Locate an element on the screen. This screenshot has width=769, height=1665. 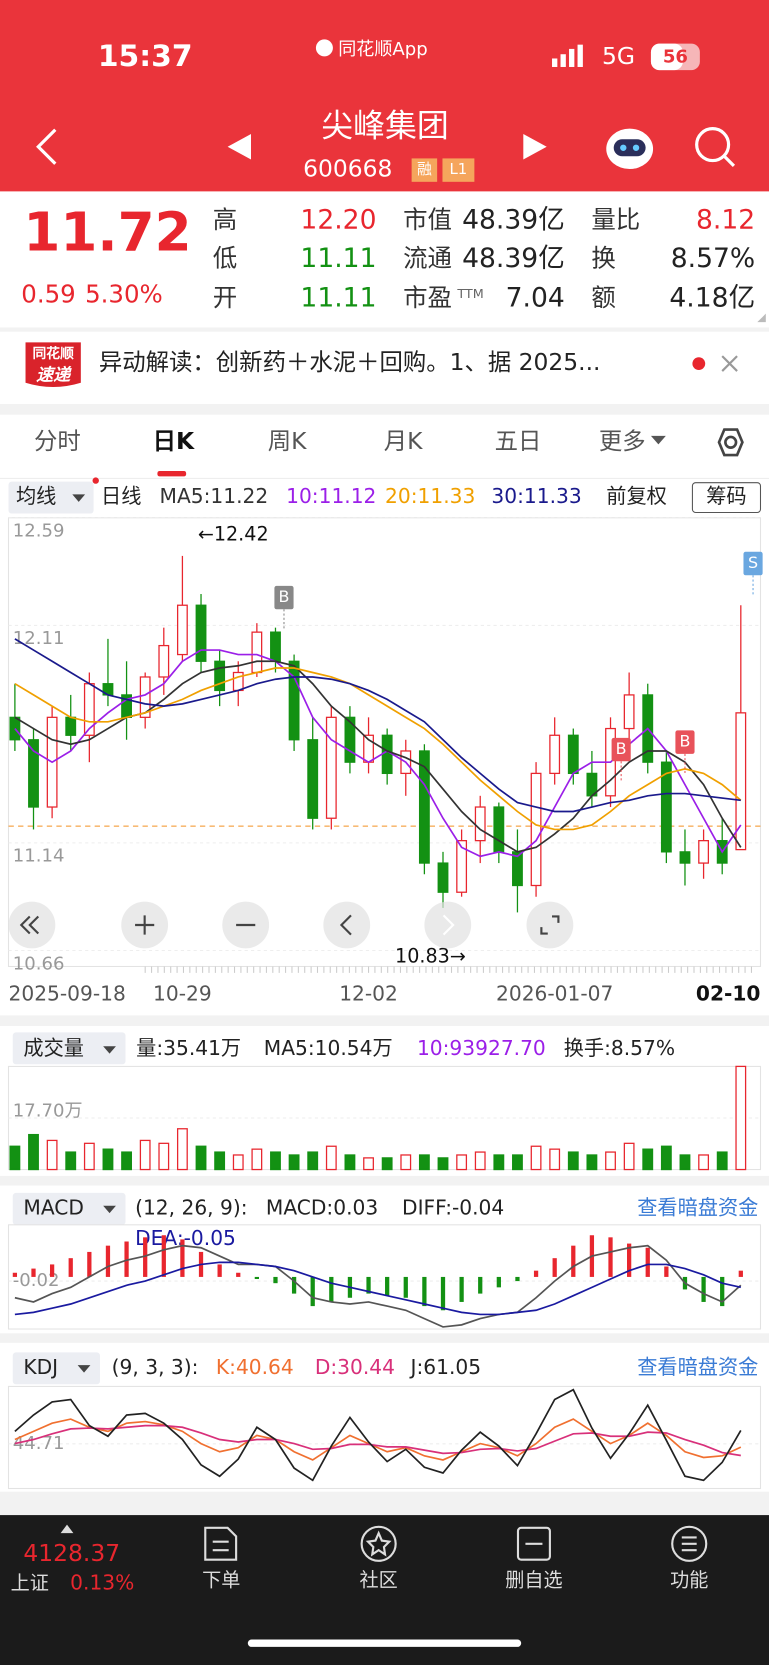
volume-button is located at coordinates (69, 1048).